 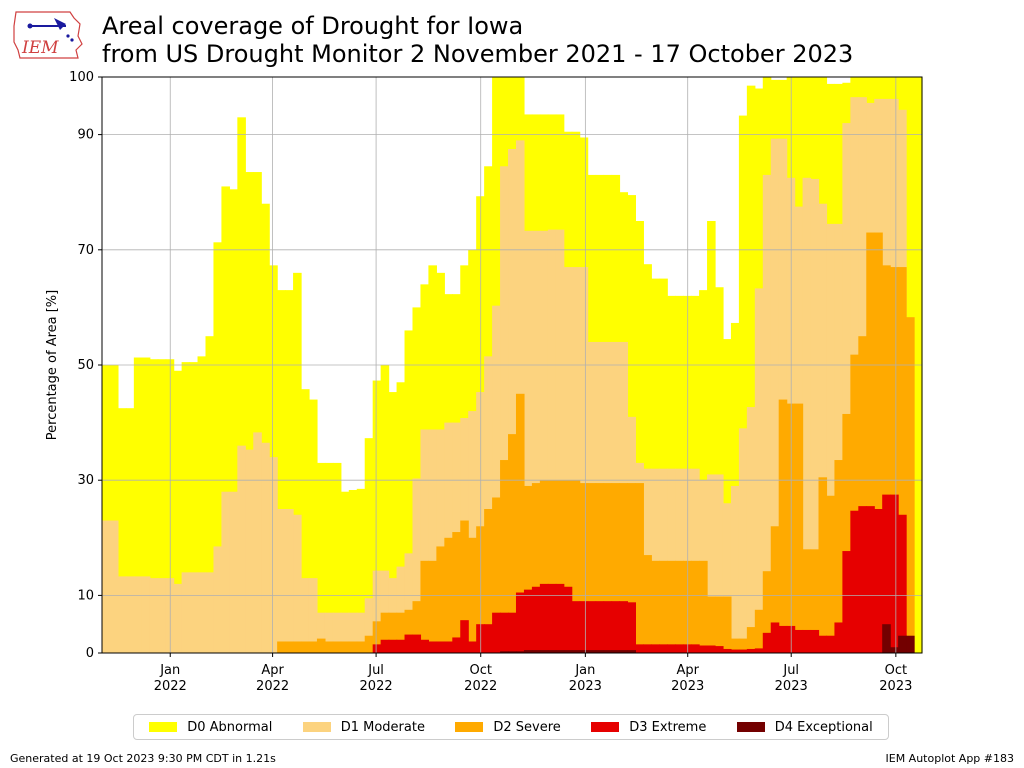 I want to click on x-tick-label-month: Oct, so click(x=896, y=670).